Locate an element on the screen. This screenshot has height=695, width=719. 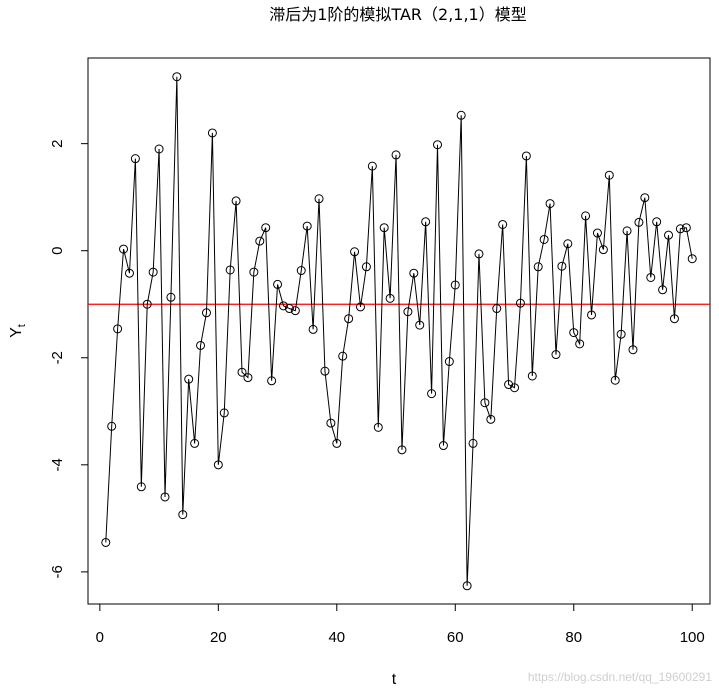
y-tick-label: -2 is located at coordinates (57, 357).